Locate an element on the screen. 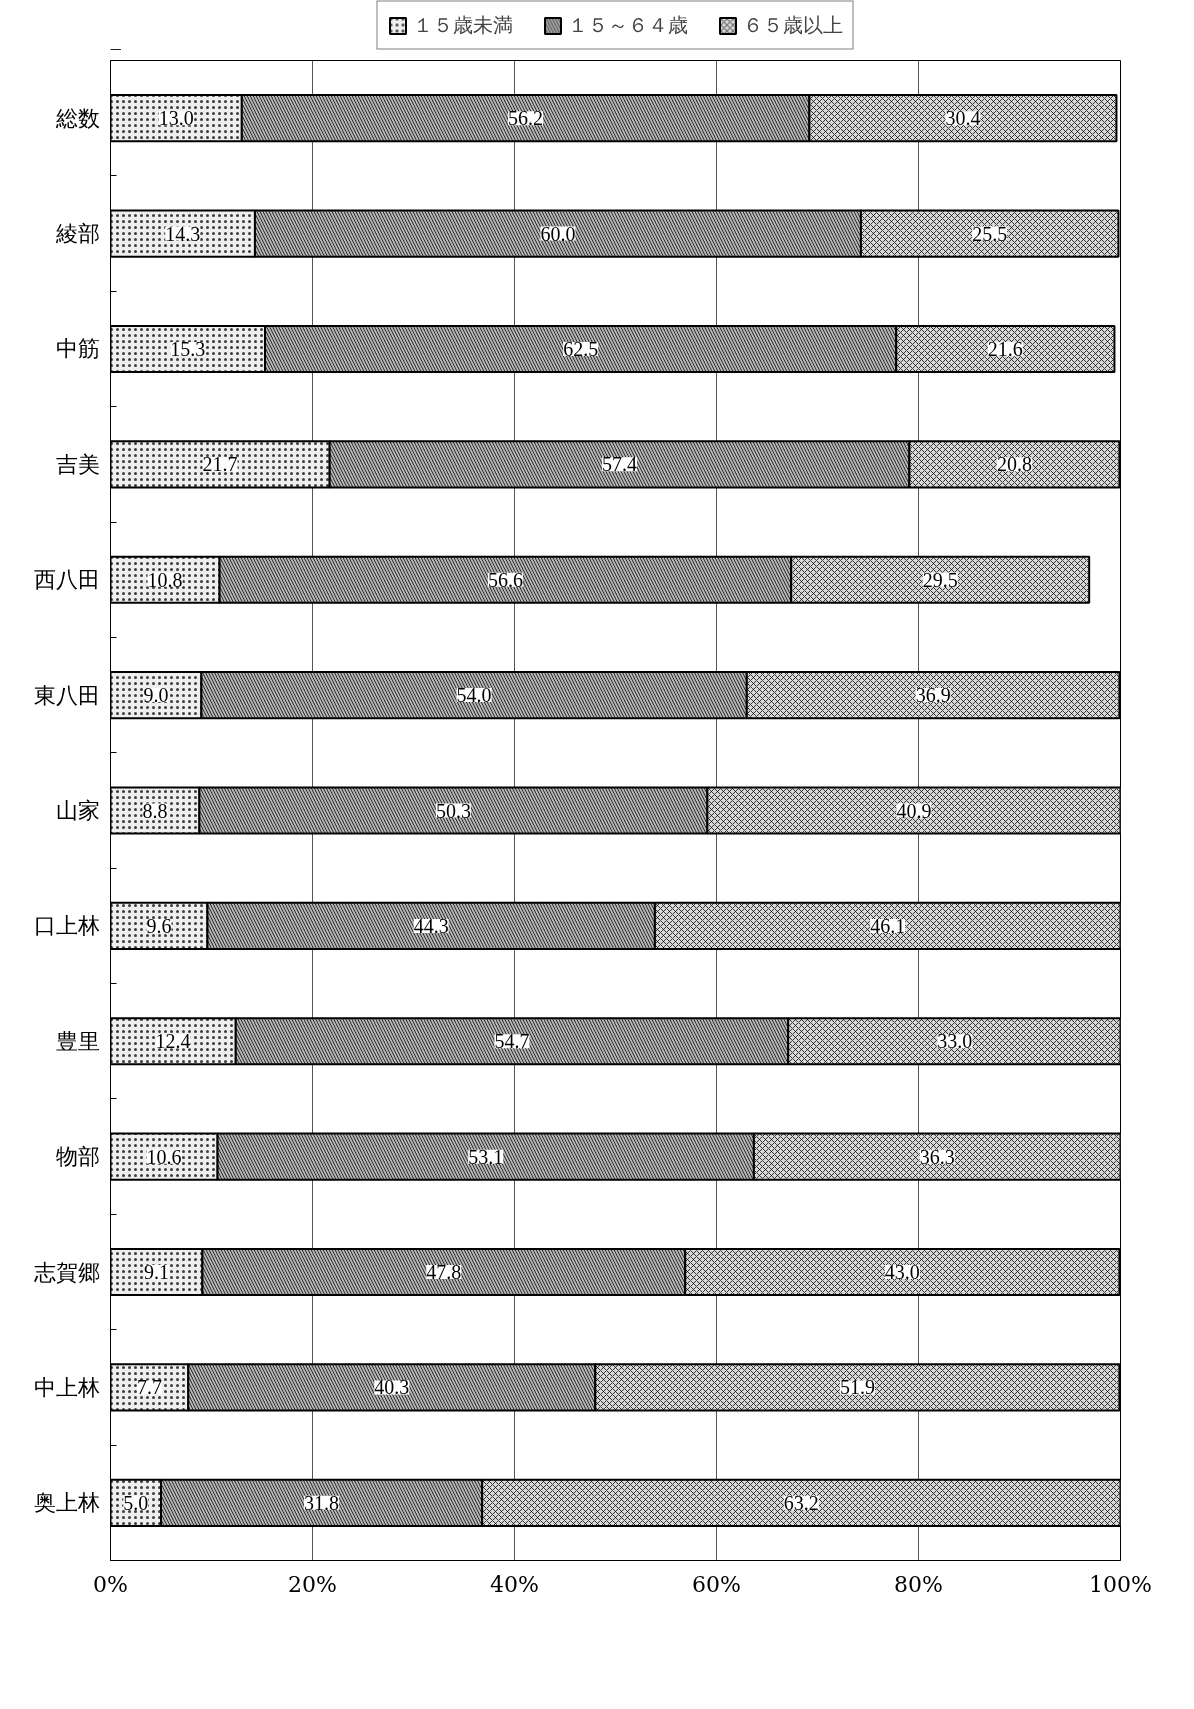 This screenshot has height=1709, width=1194. data-label: 51.9 is located at coordinates (857, 1387).